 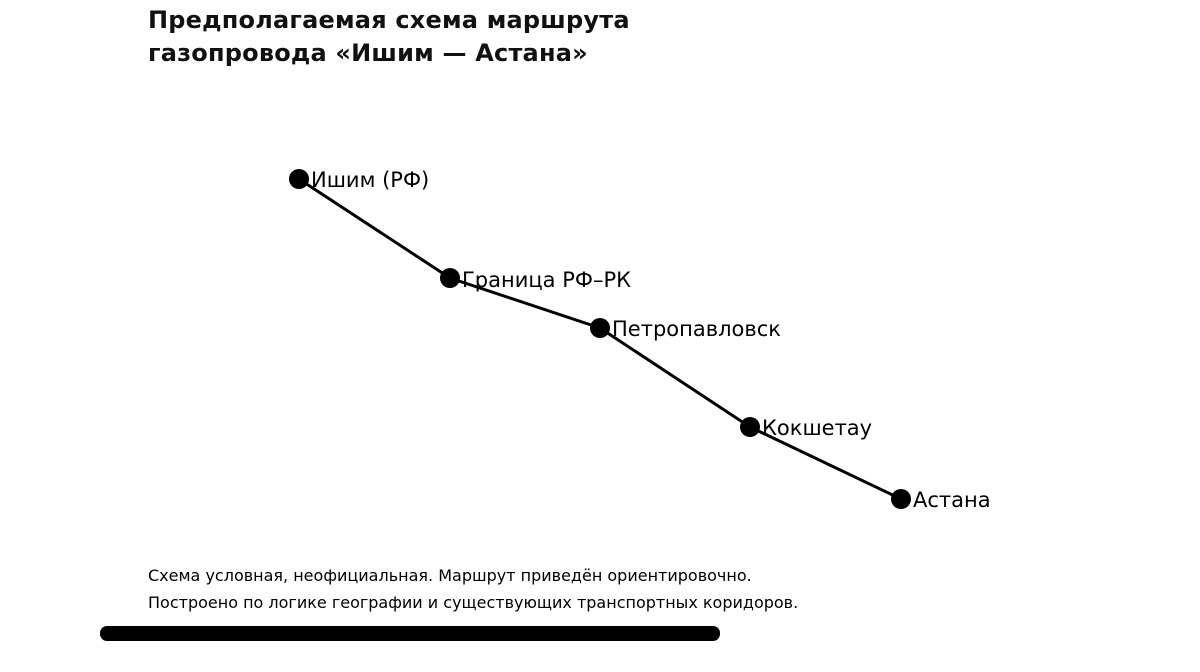 What do you see at coordinates (696, 329) in the screenshot?
I see `node-label-petropavlovsk: Петропавловск` at bounding box center [696, 329].